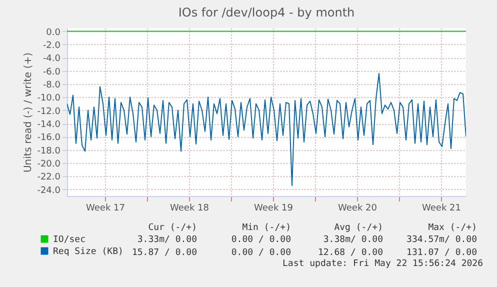 This screenshot has width=497, height=287. Describe the element at coordinates (382, 264) in the screenshot. I see `text: Last update: Fri May 22 15:56:24 2026` at that location.